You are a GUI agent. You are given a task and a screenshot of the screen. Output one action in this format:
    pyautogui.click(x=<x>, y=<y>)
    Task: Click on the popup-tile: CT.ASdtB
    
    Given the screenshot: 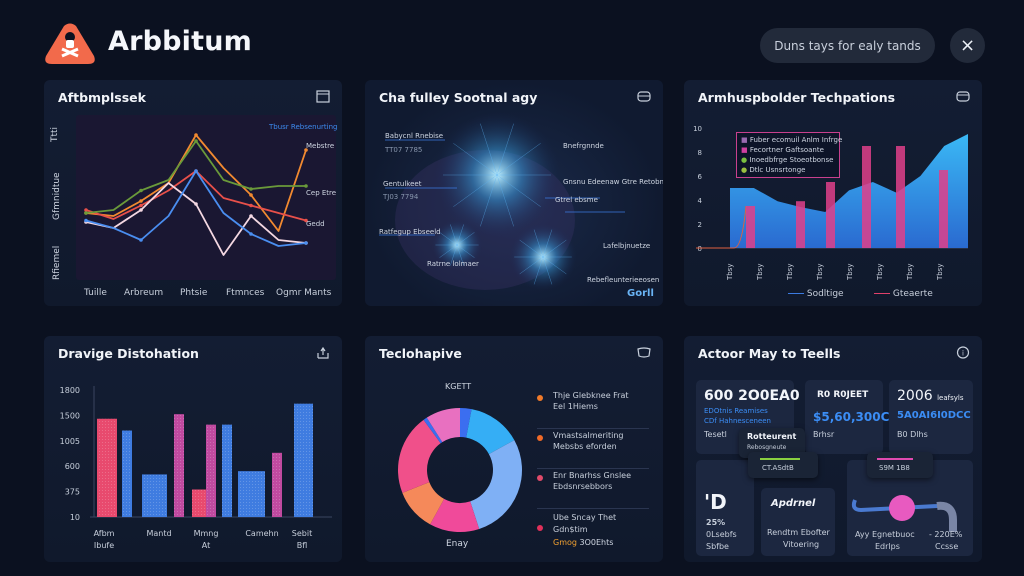 What is the action you would take?
    pyautogui.click(x=783, y=465)
    